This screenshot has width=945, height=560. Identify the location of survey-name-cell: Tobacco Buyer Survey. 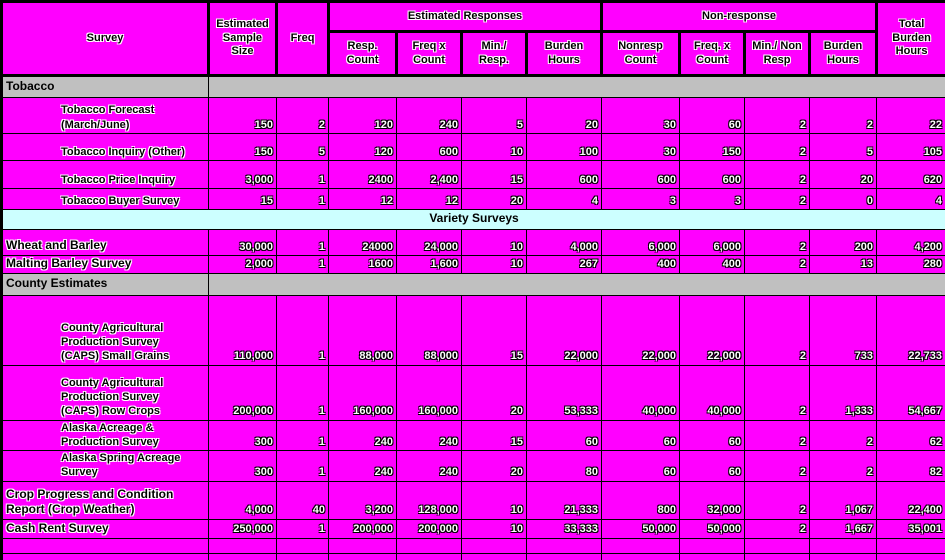
(105, 199).